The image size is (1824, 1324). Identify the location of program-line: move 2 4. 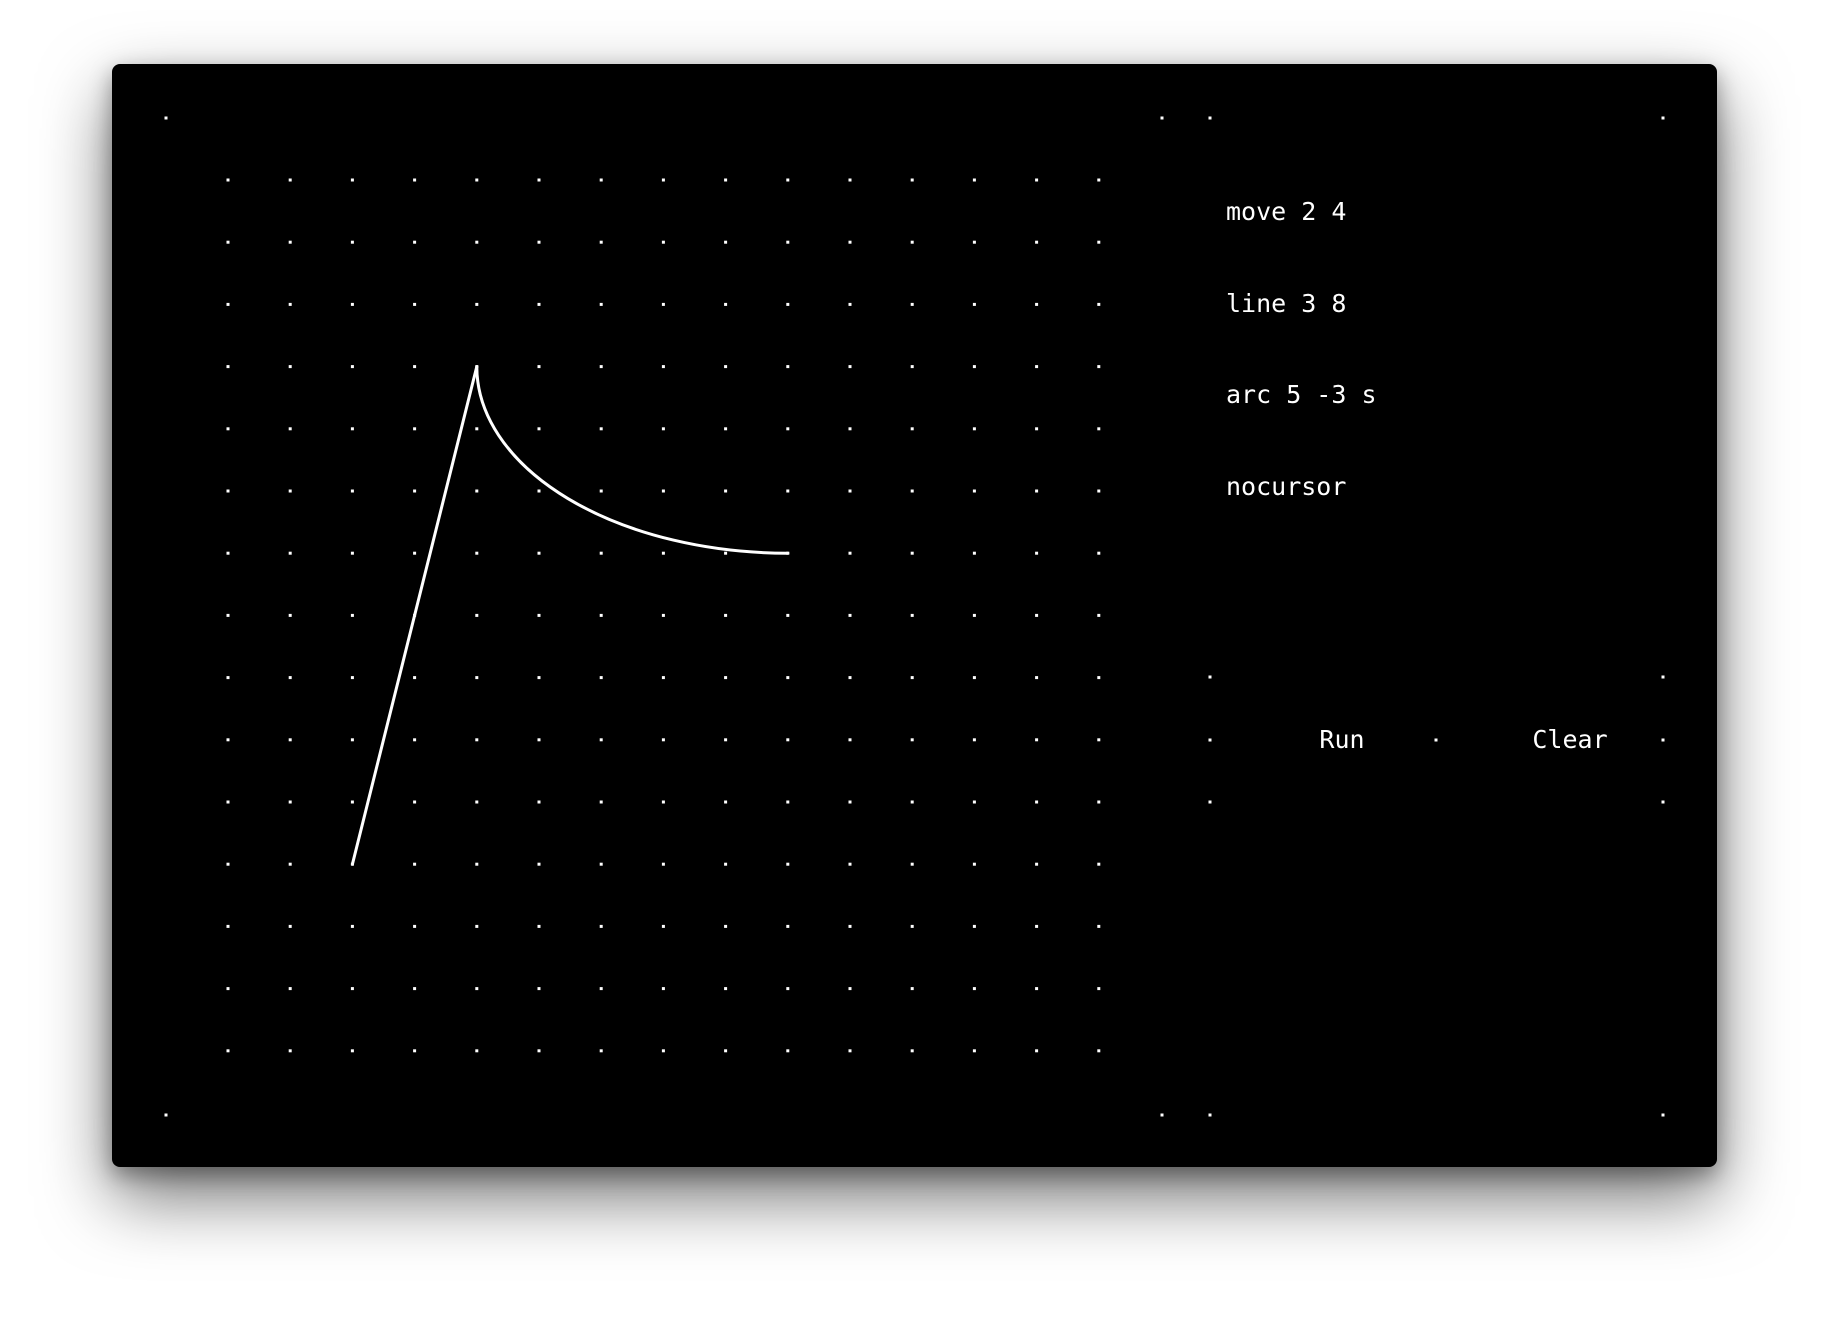
(1286, 211).